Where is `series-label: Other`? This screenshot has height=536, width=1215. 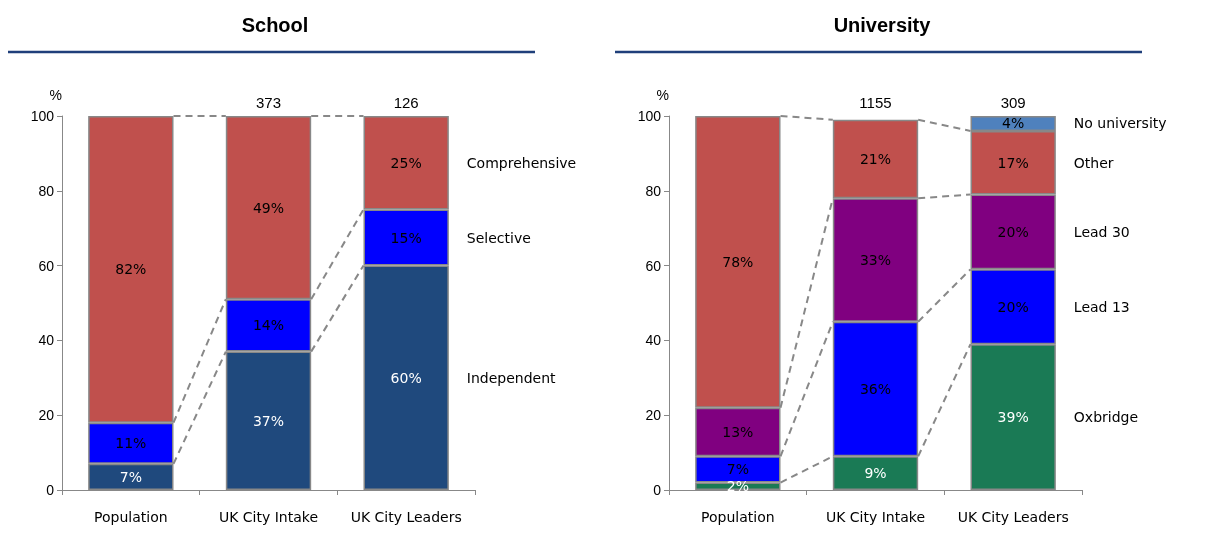
series-label: Other is located at coordinates (1093, 162).